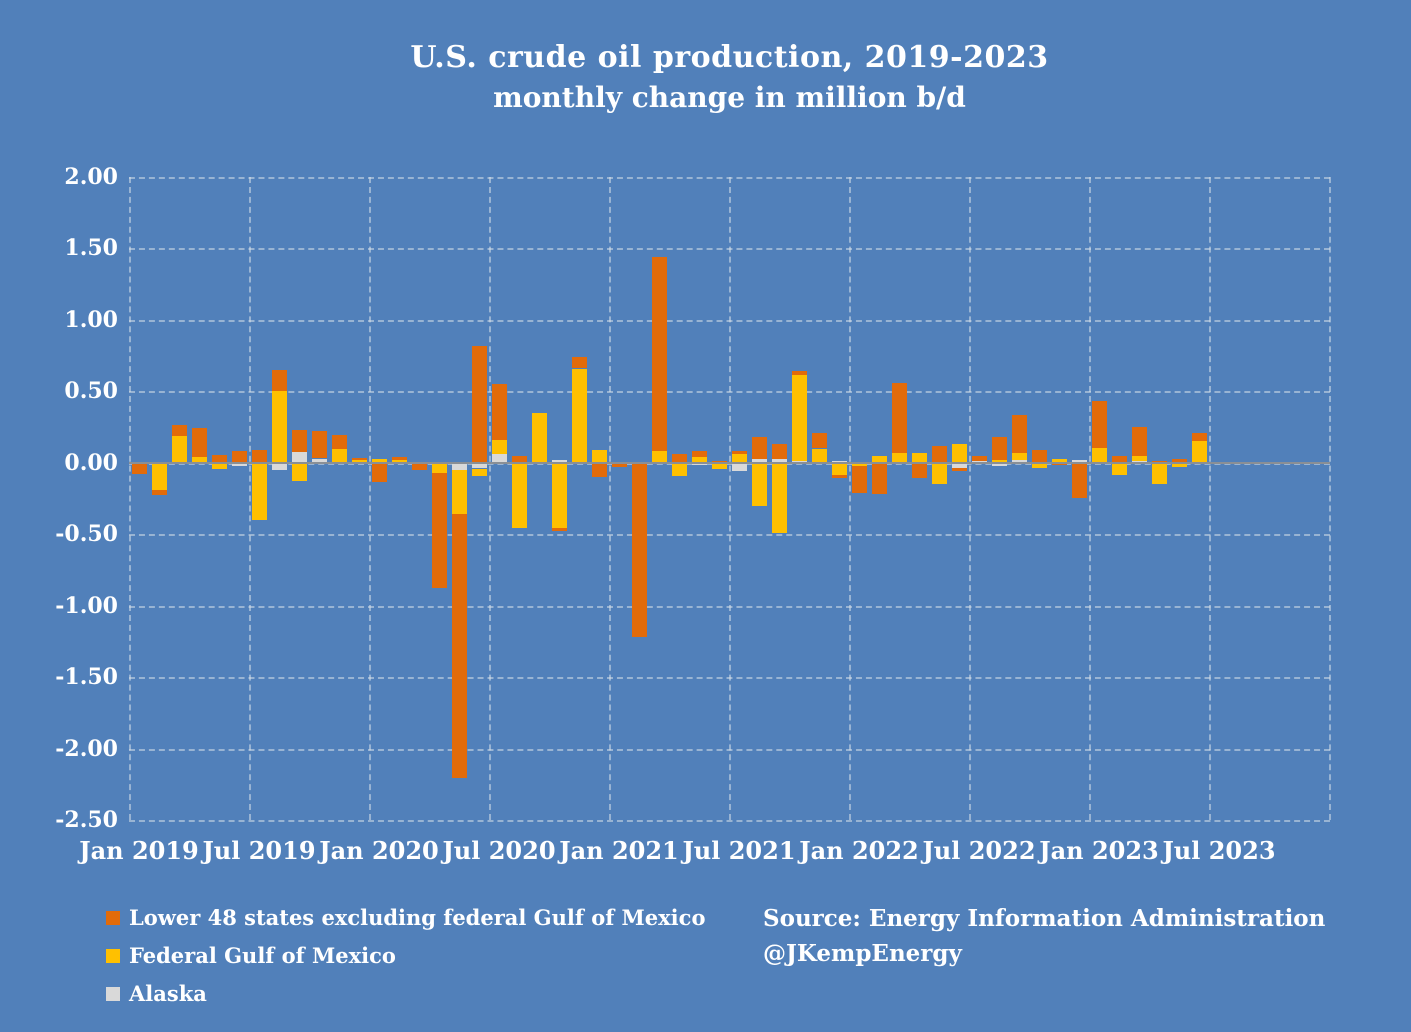 The image size is (1411, 1032). Describe the element at coordinates (91, 248) in the screenshot. I see `y-tick-label: 1.50` at that location.